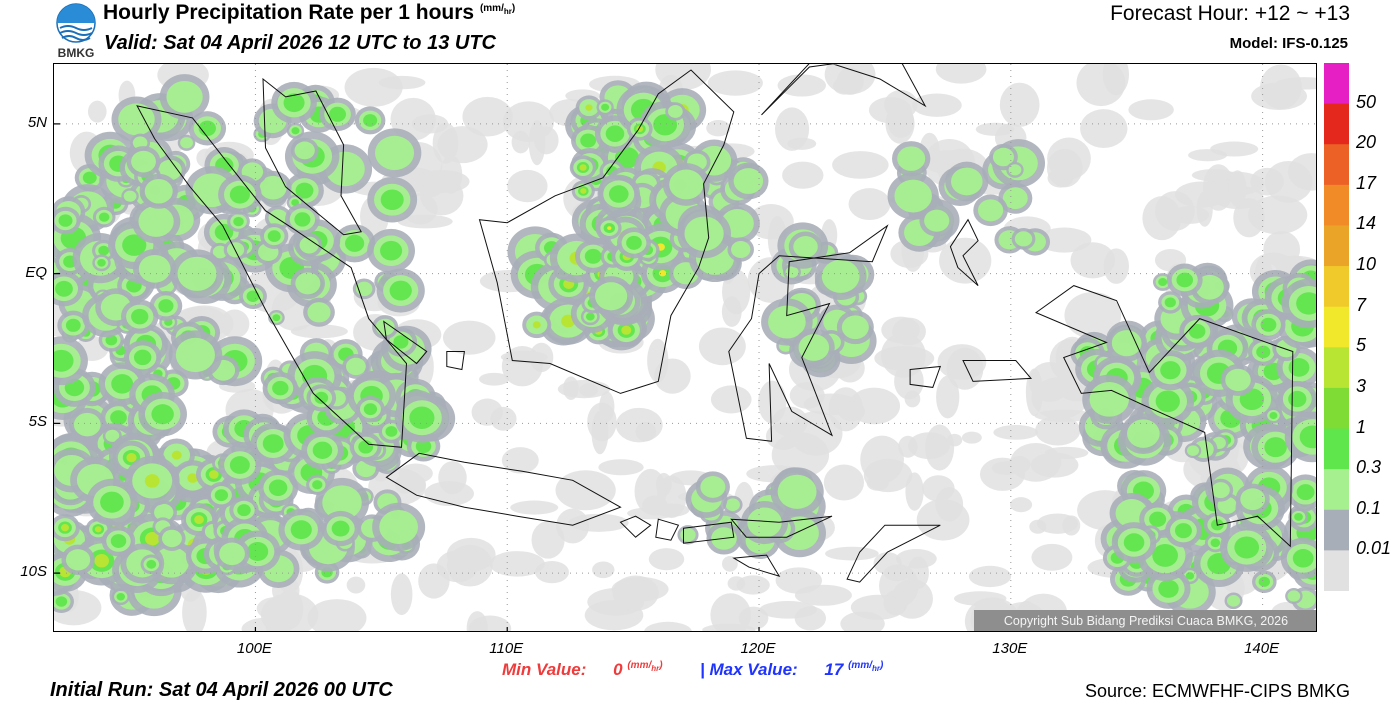 This screenshot has width=1400, height=709. Describe the element at coordinates (1369, 467) in the screenshot. I see `colorbar-label: 0.3` at that location.